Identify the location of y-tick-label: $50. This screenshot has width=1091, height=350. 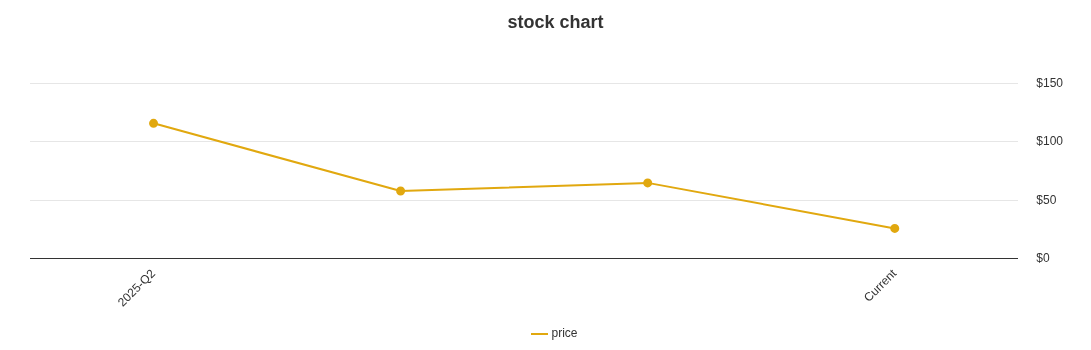
(1046, 199).